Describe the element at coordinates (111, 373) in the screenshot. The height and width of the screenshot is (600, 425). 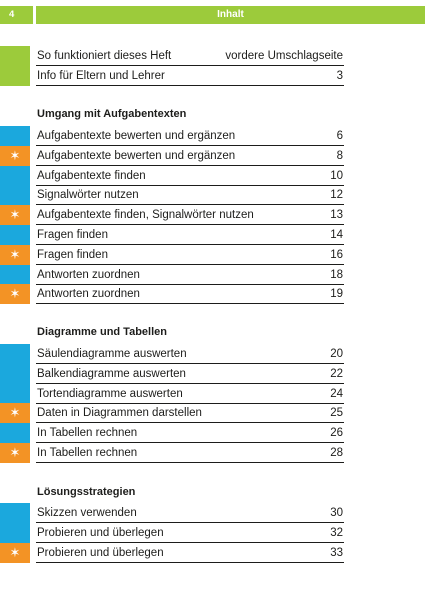
I see `toc-entry-label: Balkendiagramme auswerten` at that location.